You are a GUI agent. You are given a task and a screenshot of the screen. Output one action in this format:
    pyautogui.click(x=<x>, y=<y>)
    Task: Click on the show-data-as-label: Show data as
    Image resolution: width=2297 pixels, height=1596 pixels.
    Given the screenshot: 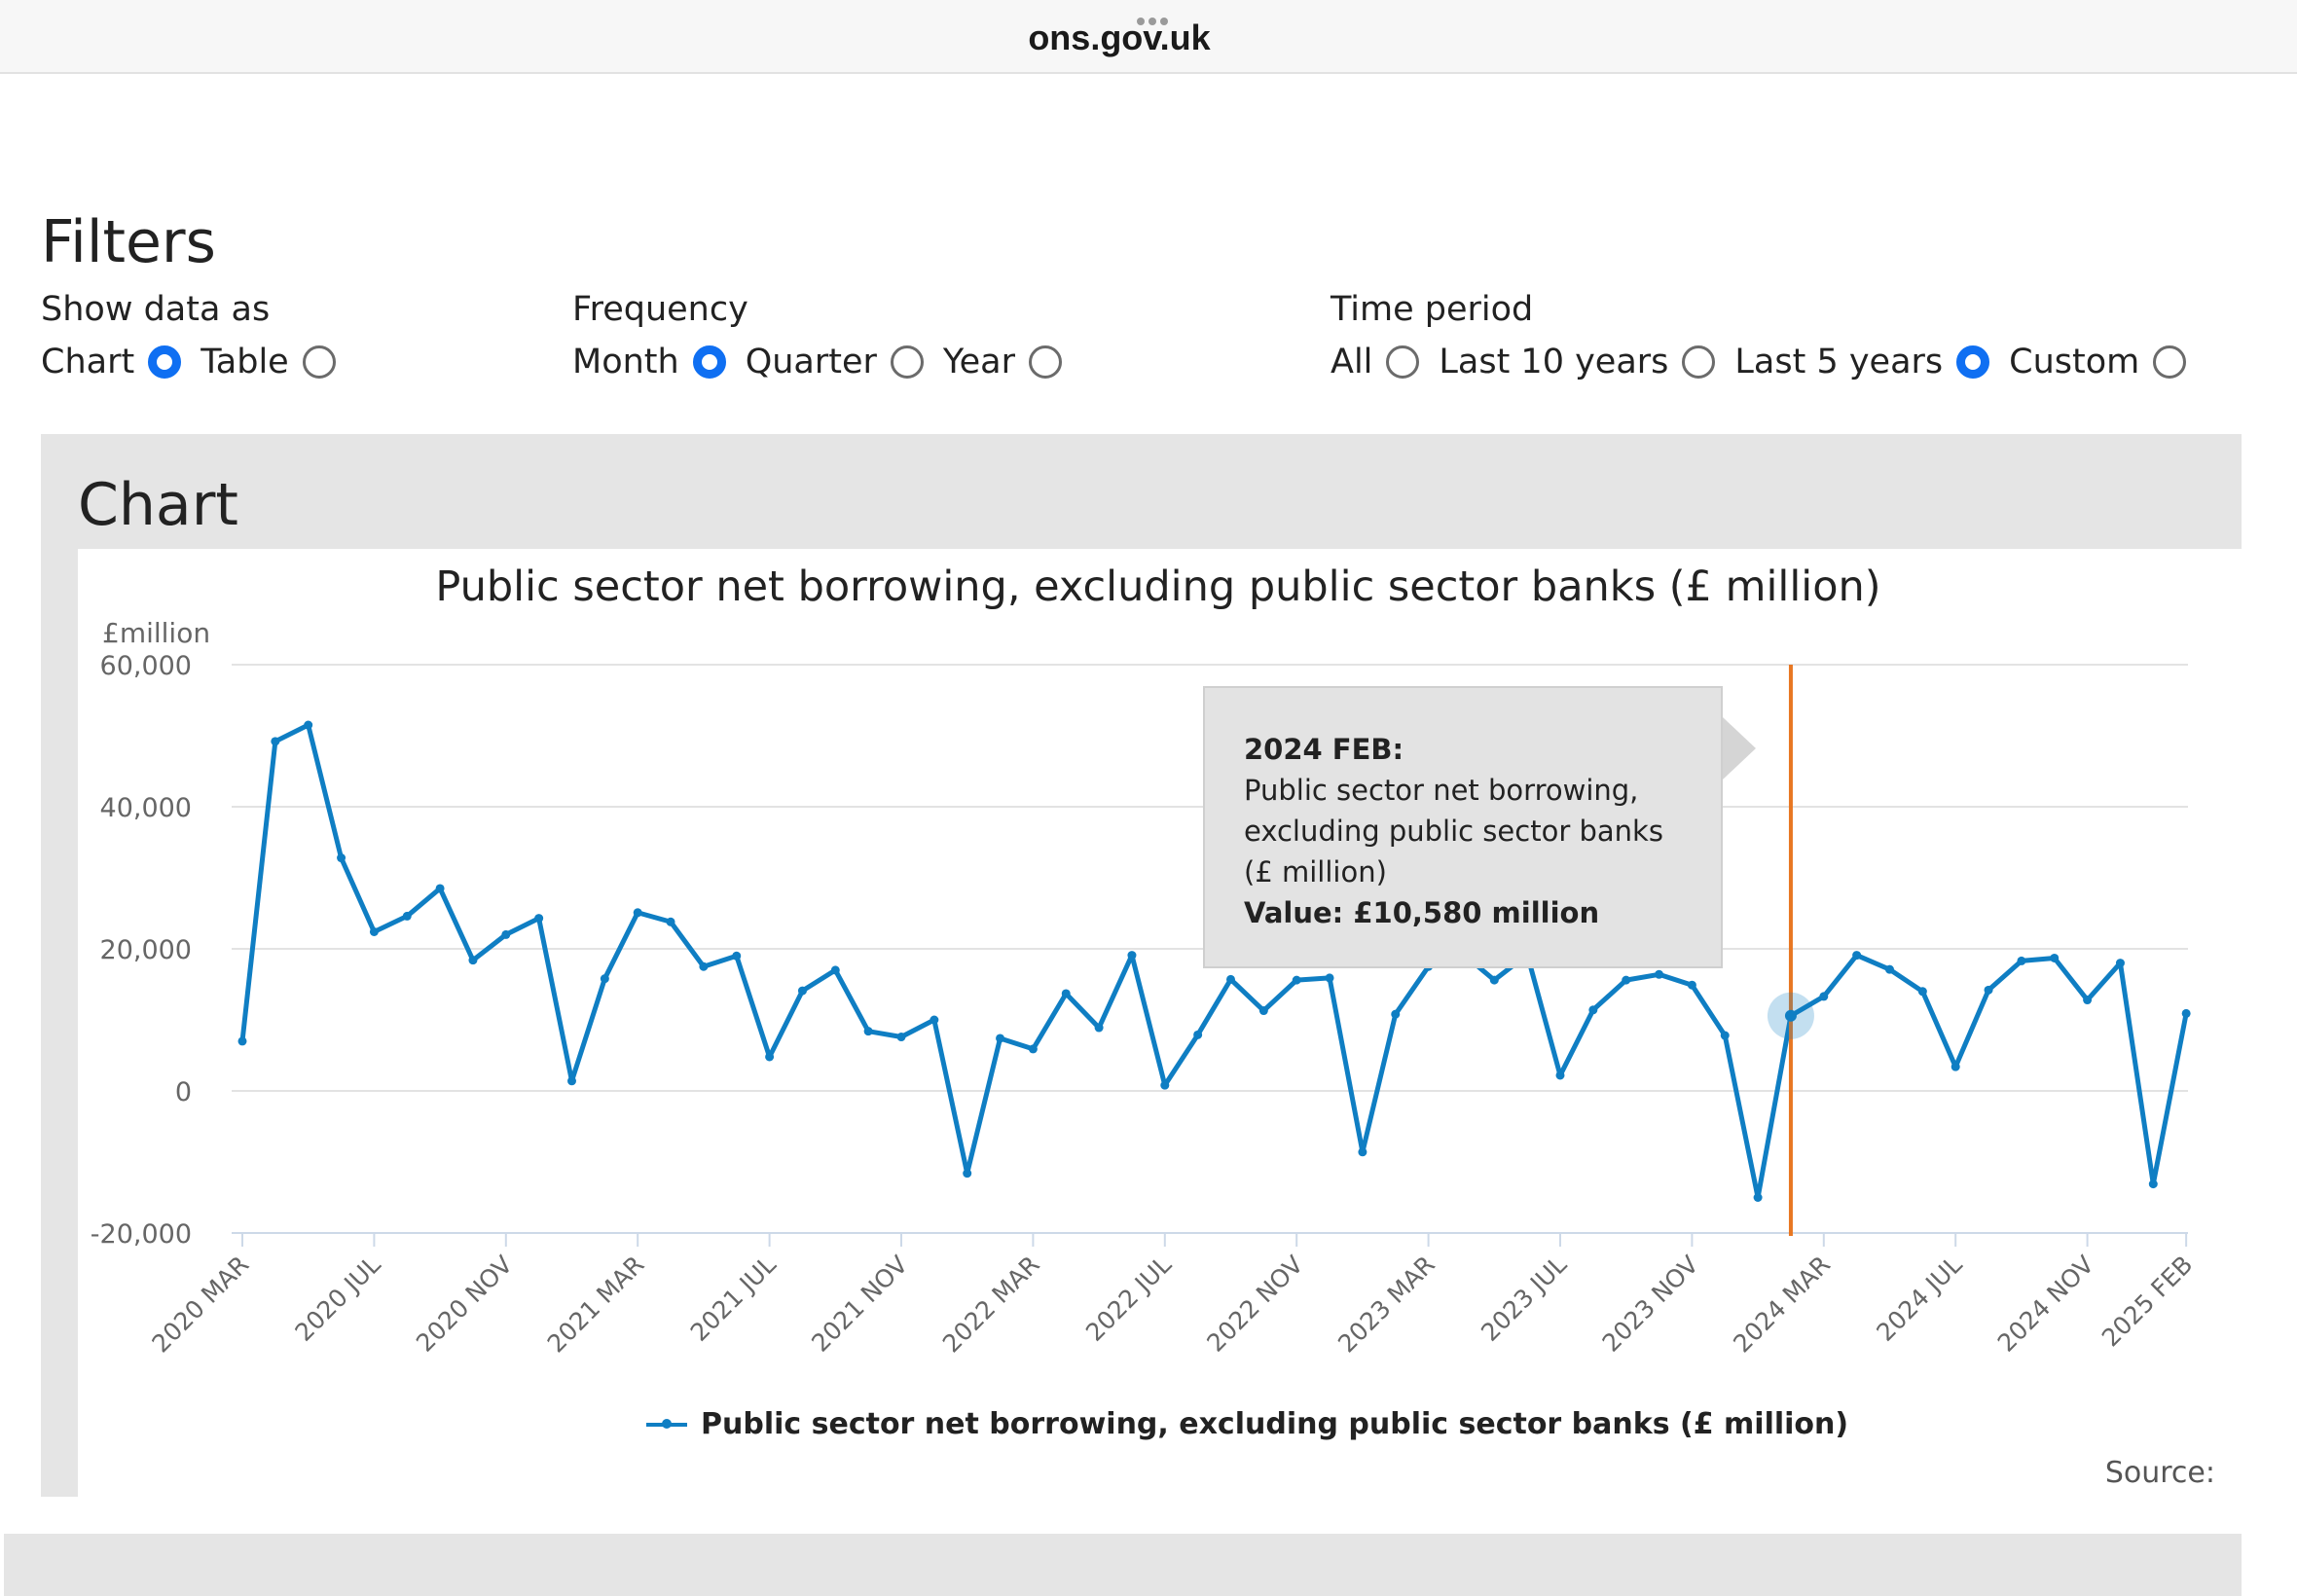 What is the action you would take?
    pyautogui.click(x=156, y=310)
    